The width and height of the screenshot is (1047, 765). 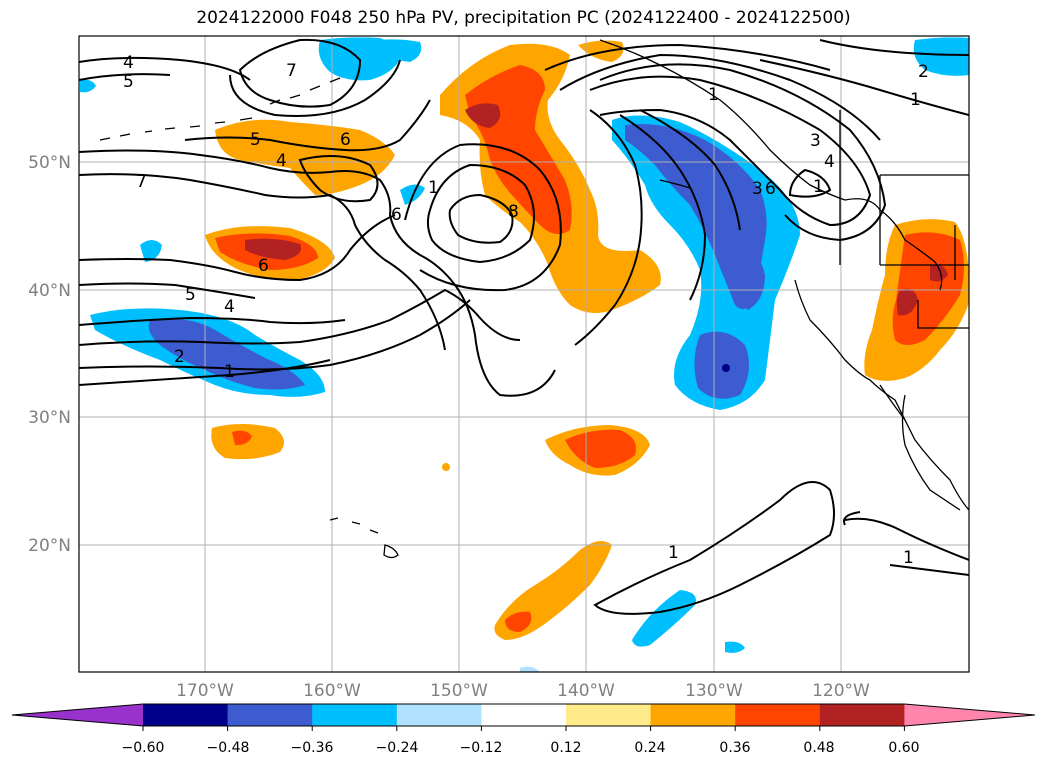 I want to click on colorbar, so click(x=523, y=717).